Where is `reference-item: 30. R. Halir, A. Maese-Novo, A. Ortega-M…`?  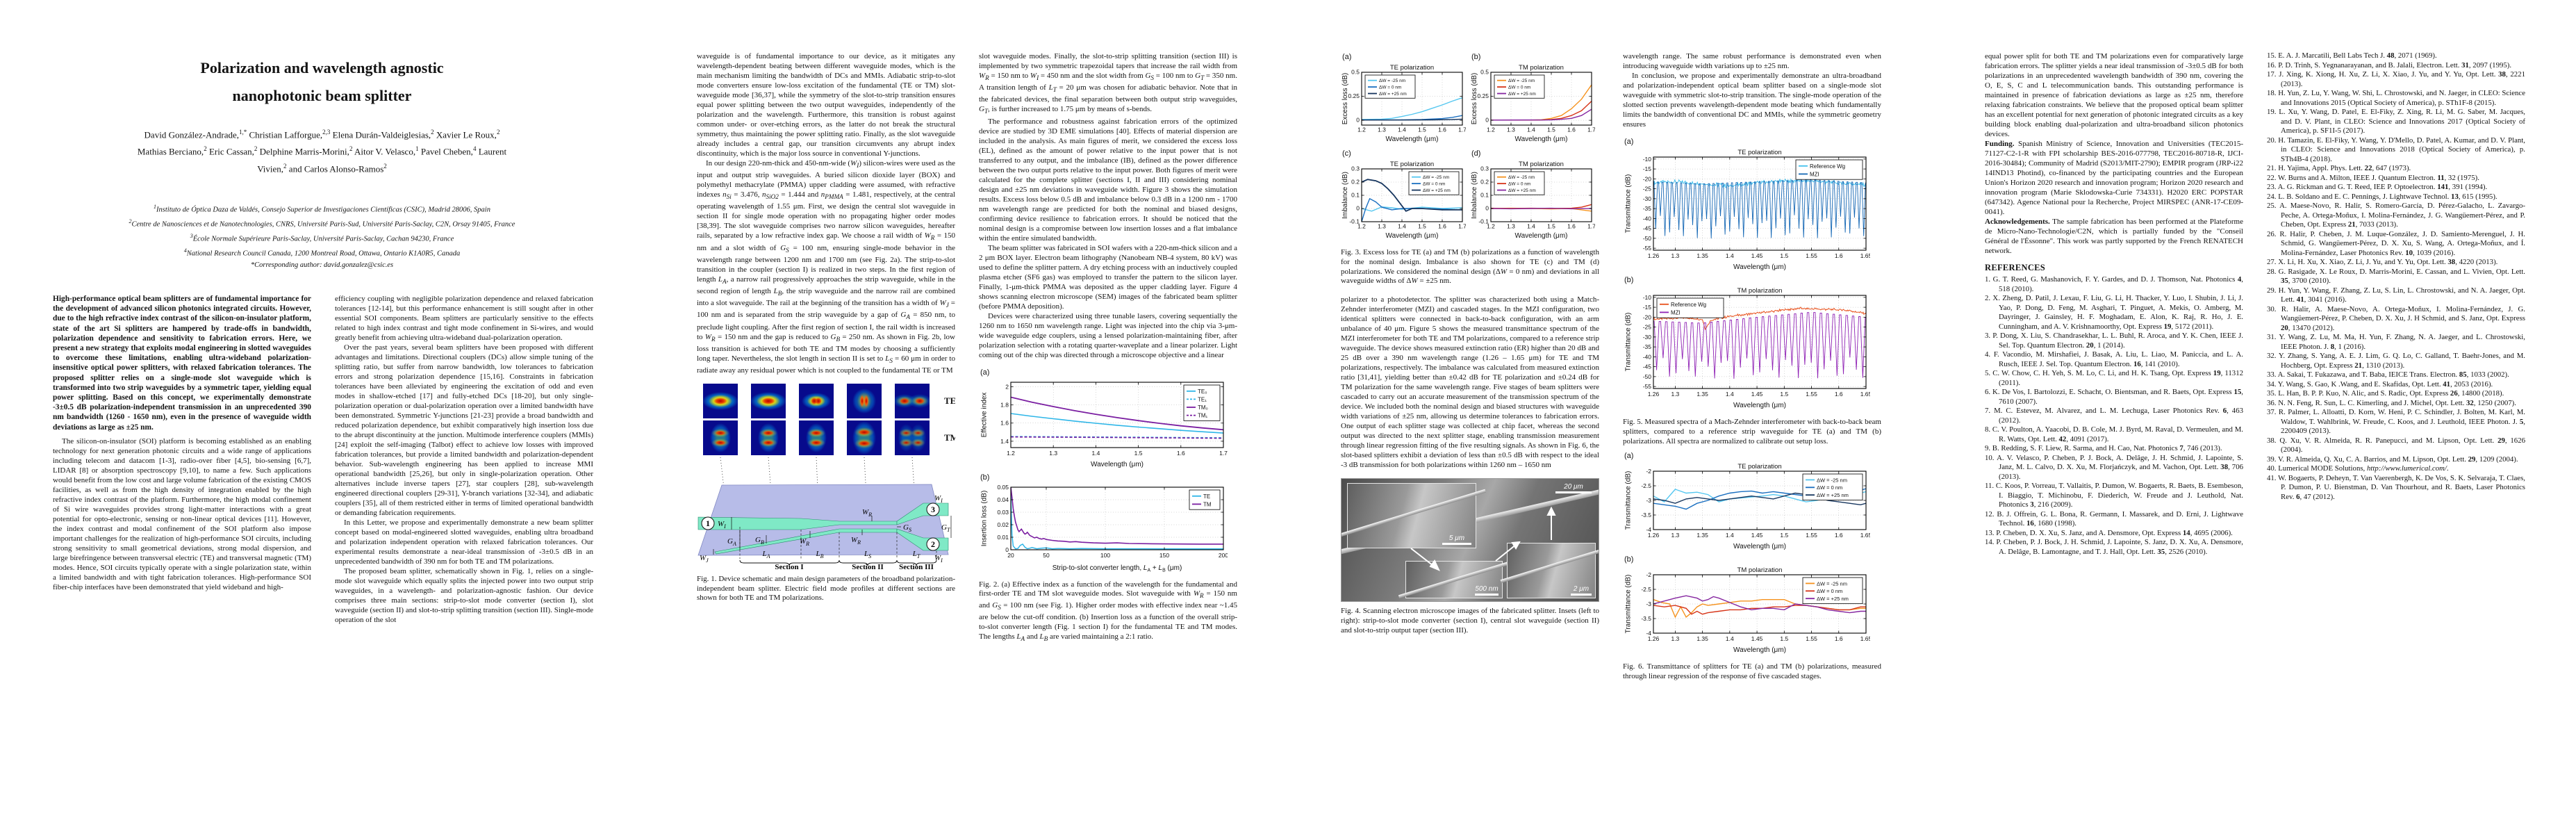 reference-item: 30. R. Halir, A. Maese-Novo, A. Ortega-M… is located at coordinates (2396, 318).